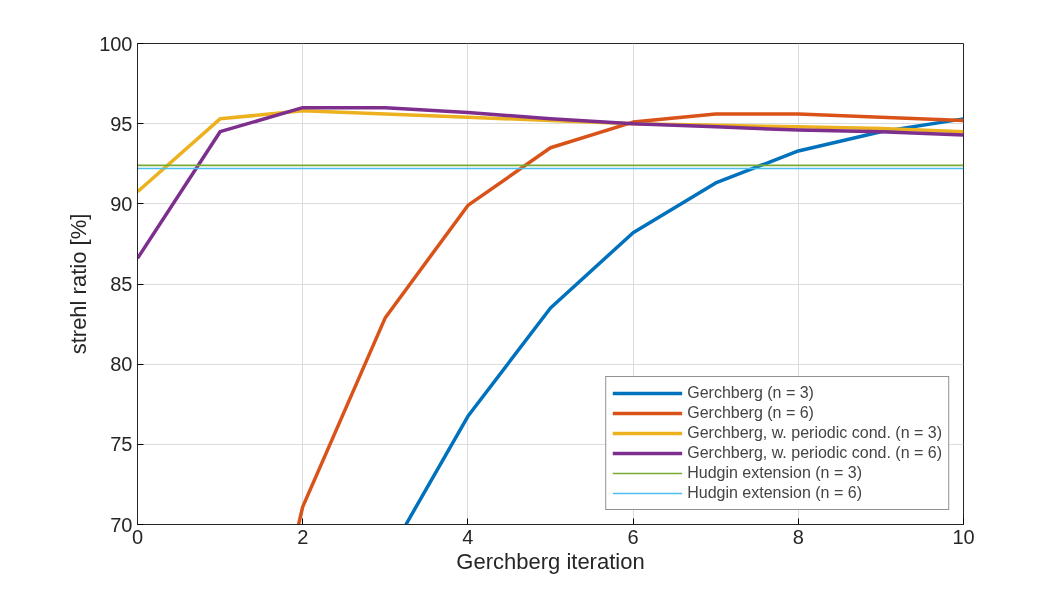  I want to click on x-tick-label: 0, so click(137, 536).